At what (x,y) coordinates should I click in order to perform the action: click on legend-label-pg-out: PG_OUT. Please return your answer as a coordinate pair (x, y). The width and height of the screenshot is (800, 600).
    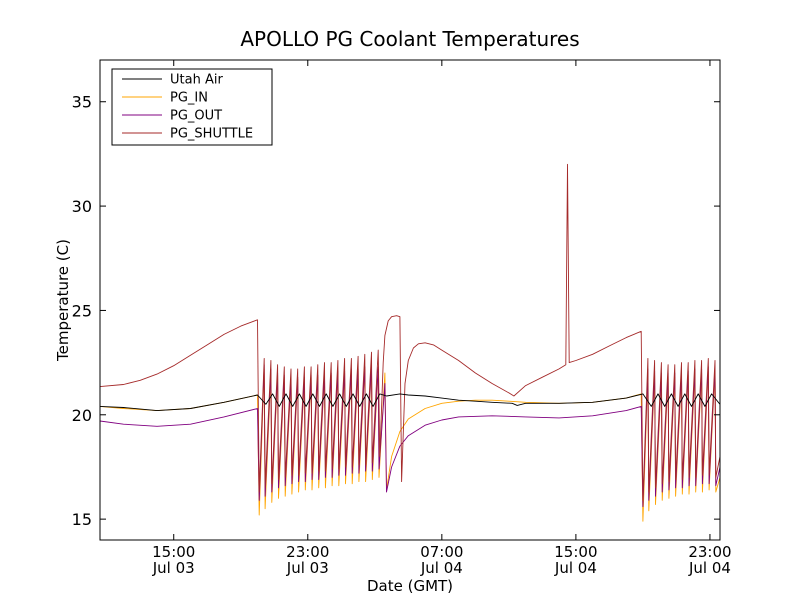
    Looking at the image, I should click on (196, 116).